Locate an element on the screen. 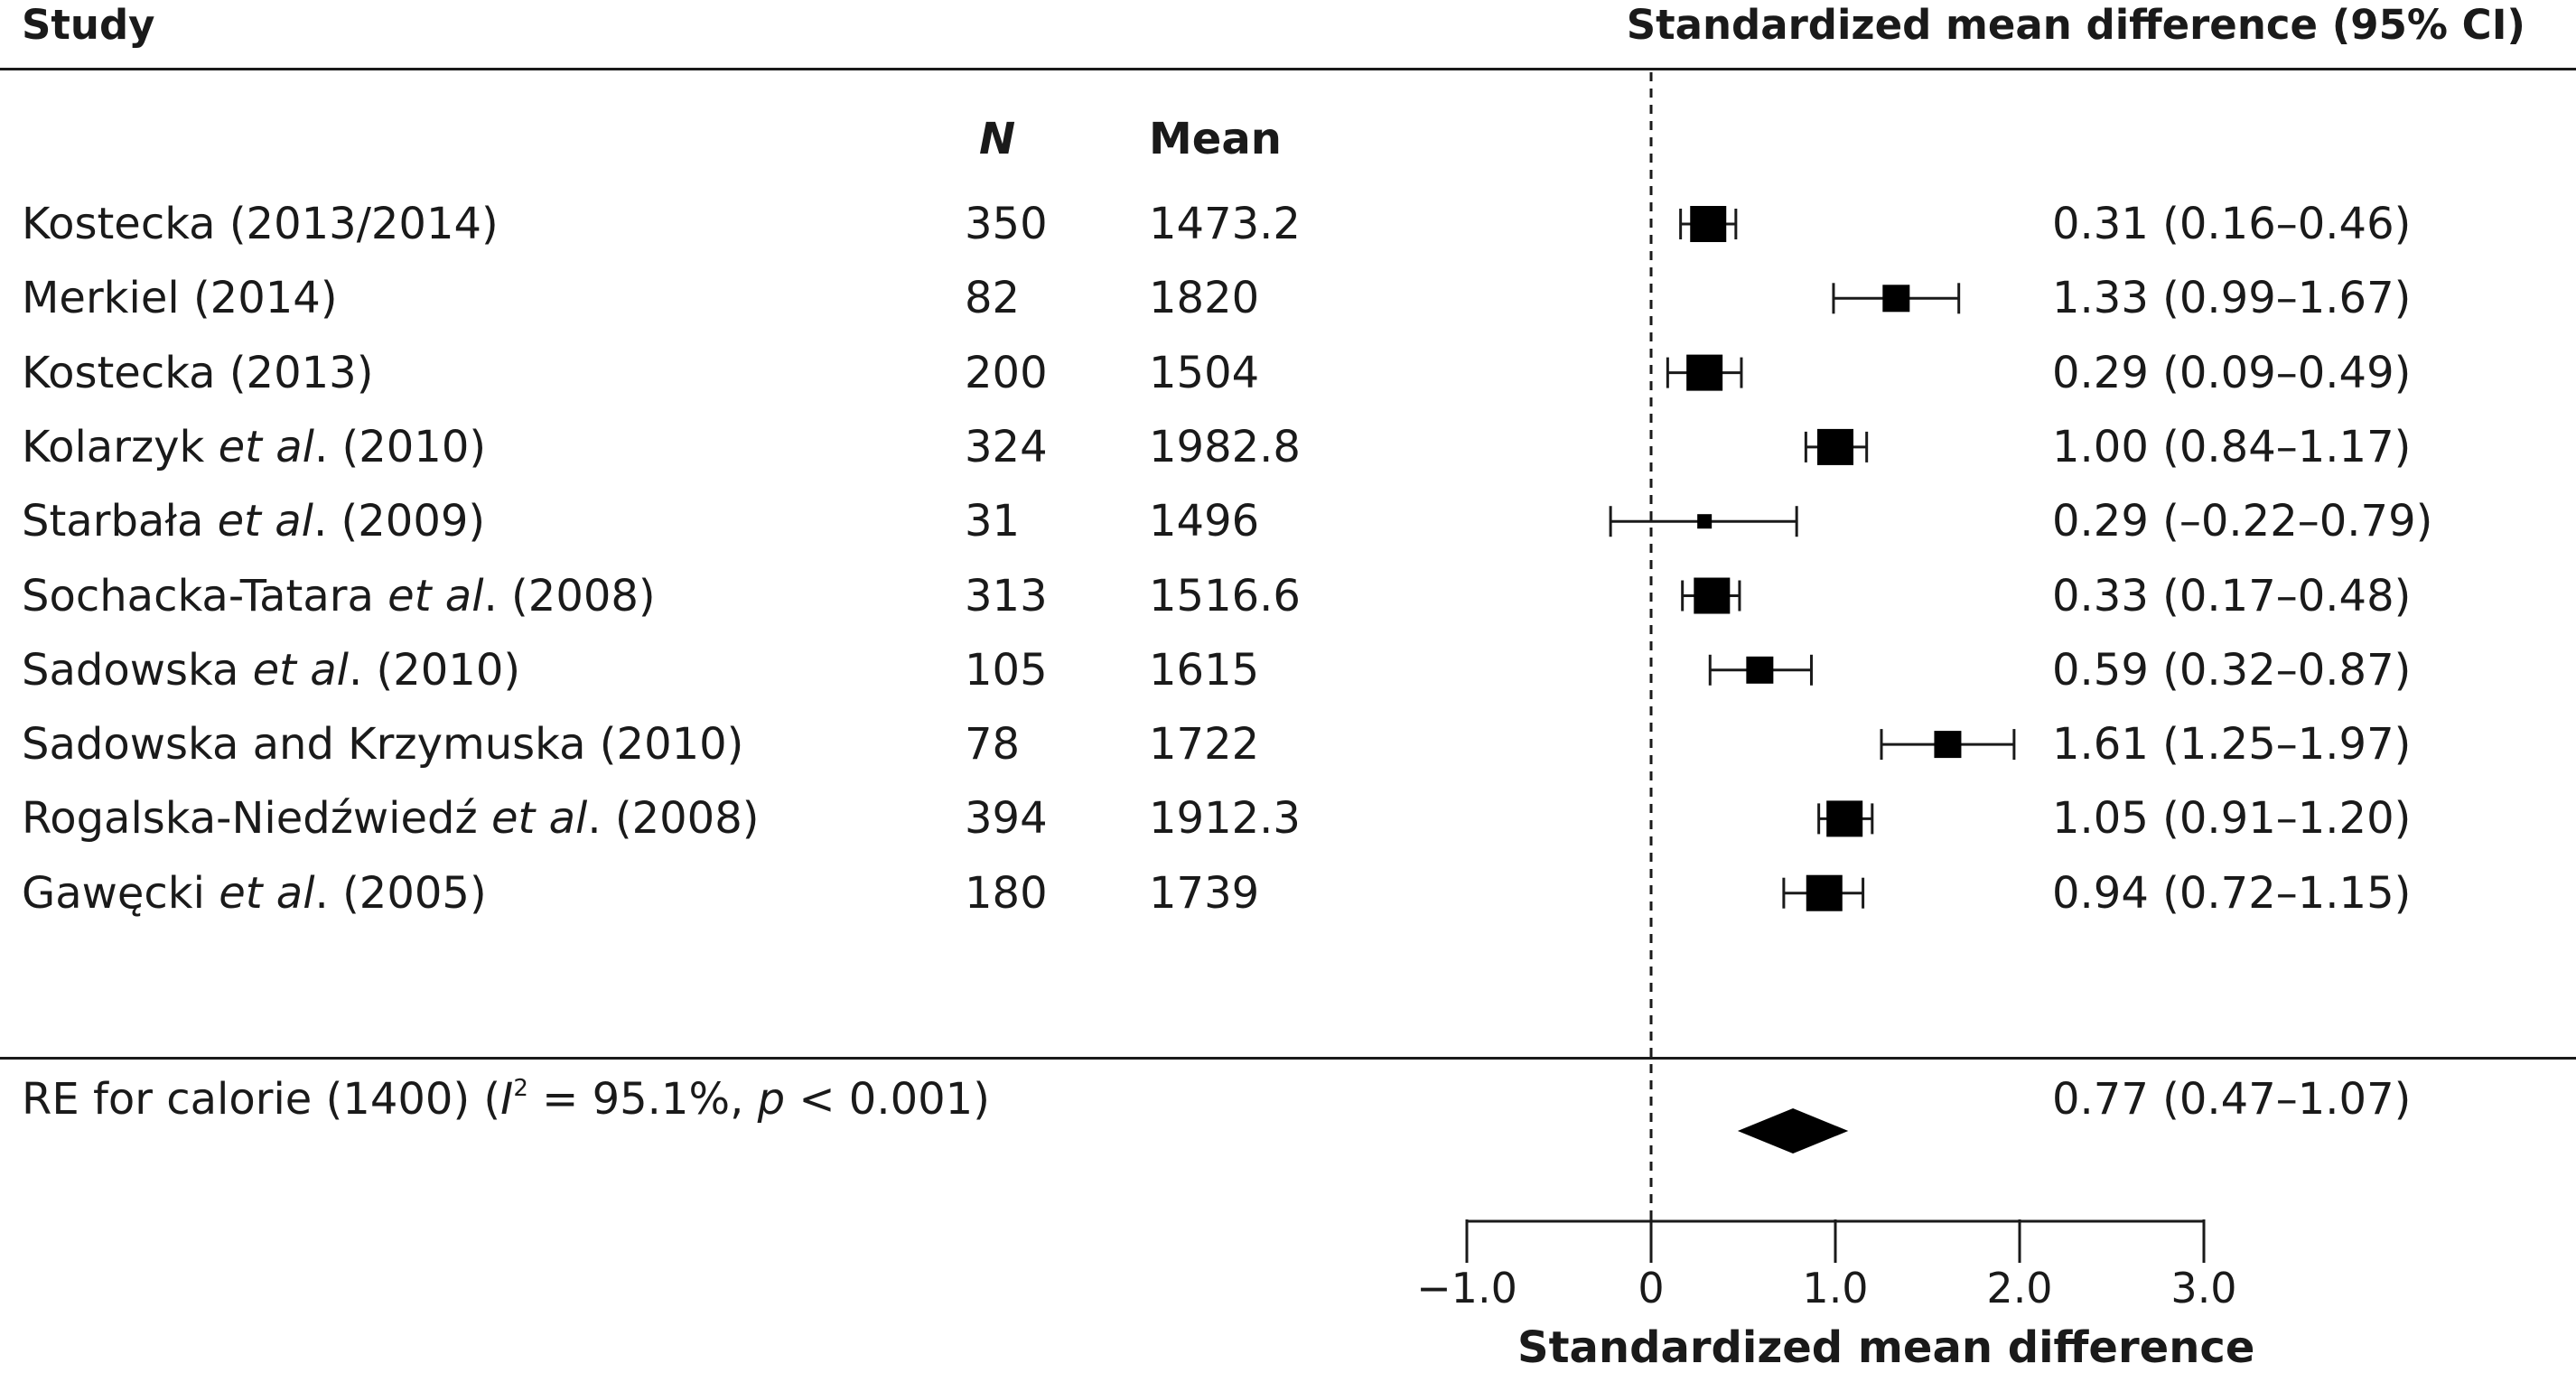 This screenshot has height=1373, width=2576. n-column-header: N is located at coordinates (997, 139).